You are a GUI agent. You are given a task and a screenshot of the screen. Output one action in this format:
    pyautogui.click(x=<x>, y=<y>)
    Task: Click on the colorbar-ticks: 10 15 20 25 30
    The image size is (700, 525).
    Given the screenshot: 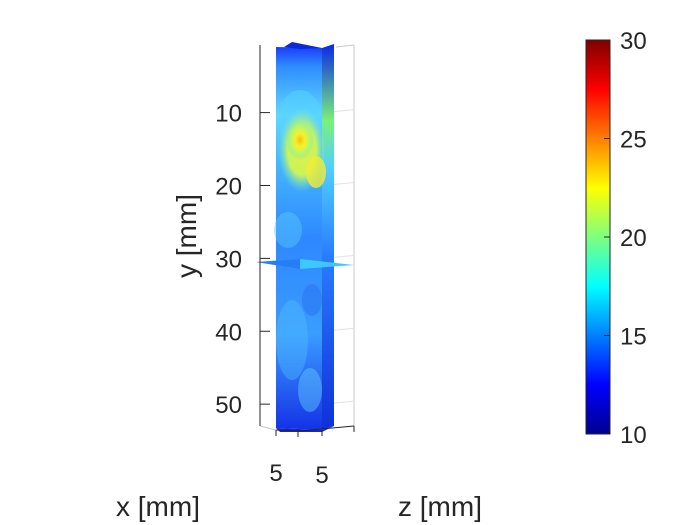 What is the action you would take?
    pyautogui.click(x=625, y=238)
    